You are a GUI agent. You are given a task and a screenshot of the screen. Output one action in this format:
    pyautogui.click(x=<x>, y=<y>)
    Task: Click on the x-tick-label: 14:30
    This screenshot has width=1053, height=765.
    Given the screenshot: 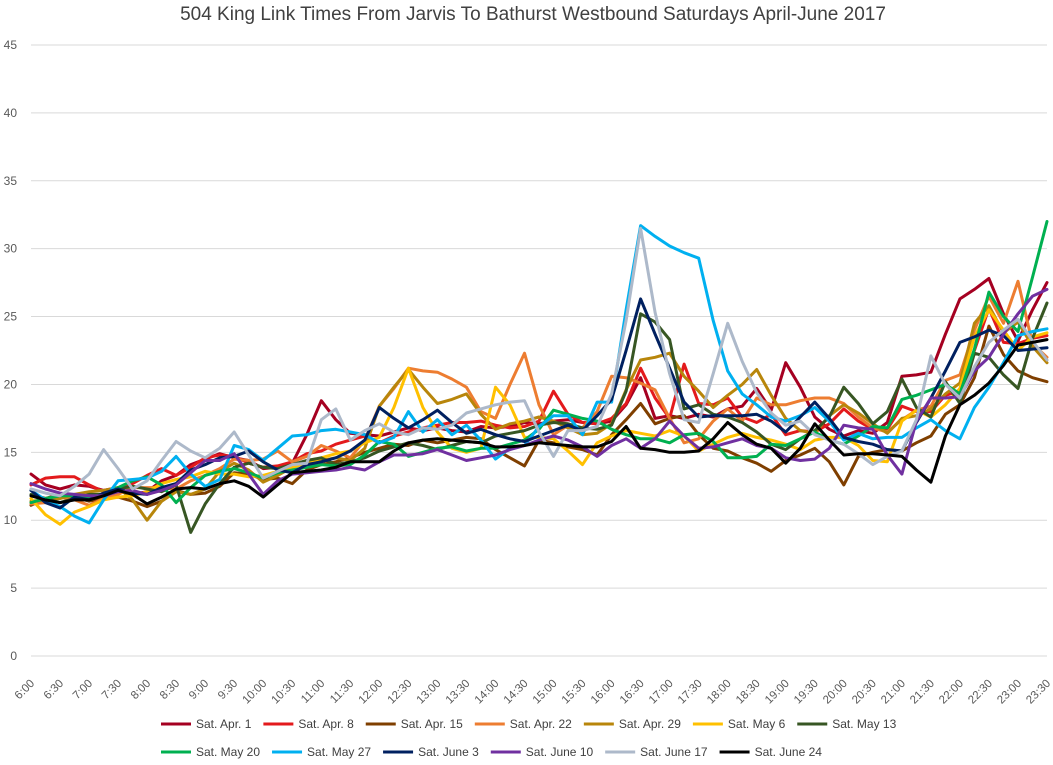 What is the action you would take?
    pyautogui.click(x=516, y=692)
    